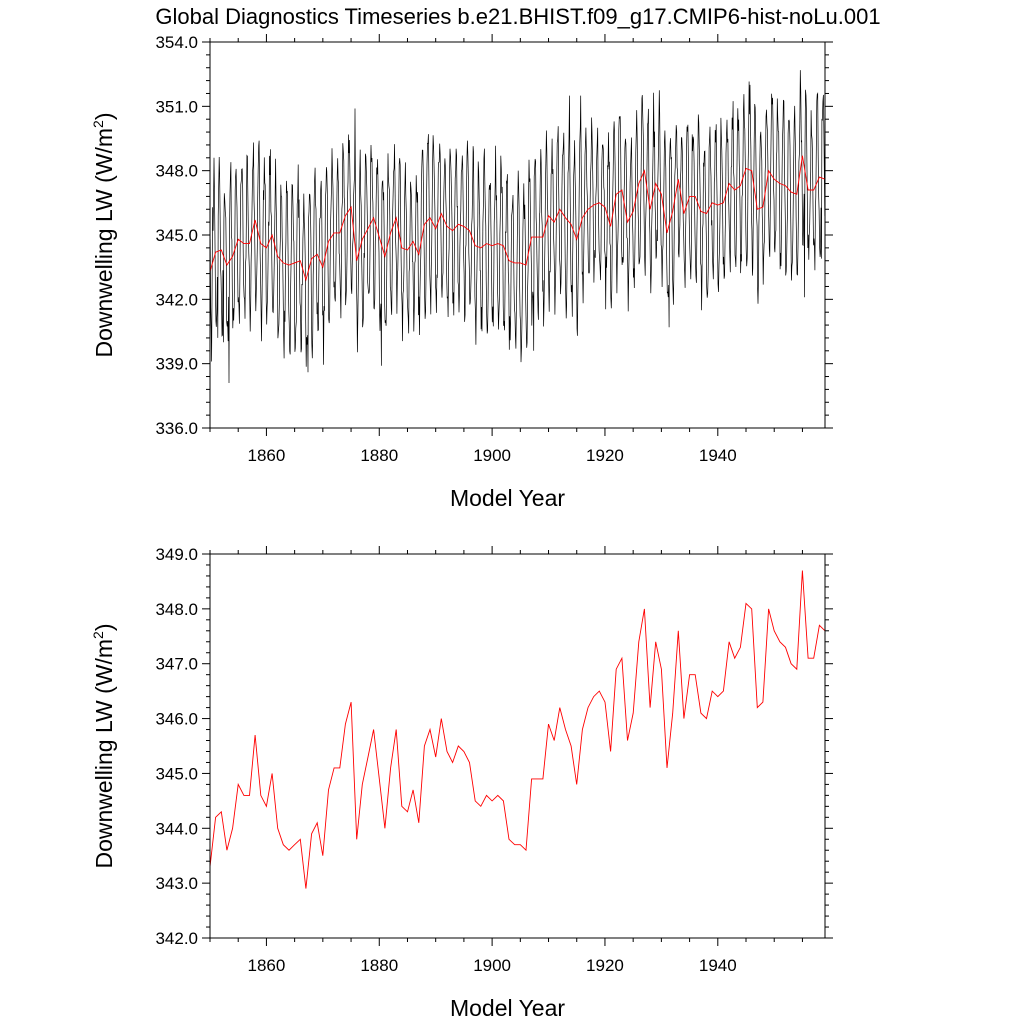  I want to click on y-tick-label: 339.0, so click(176, 364).